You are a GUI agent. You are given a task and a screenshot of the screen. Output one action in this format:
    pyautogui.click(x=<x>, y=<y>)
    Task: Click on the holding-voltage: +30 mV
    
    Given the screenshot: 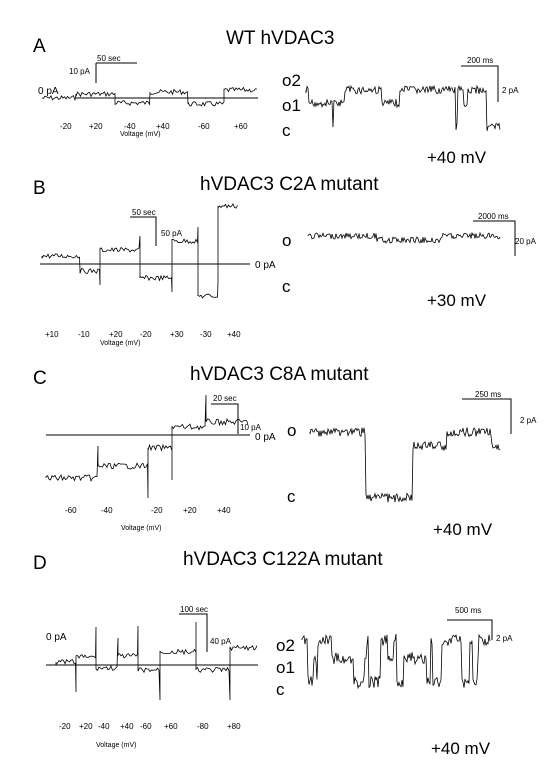 What is the action you would take?
    pyautogui.click(x=457, y=300)
    